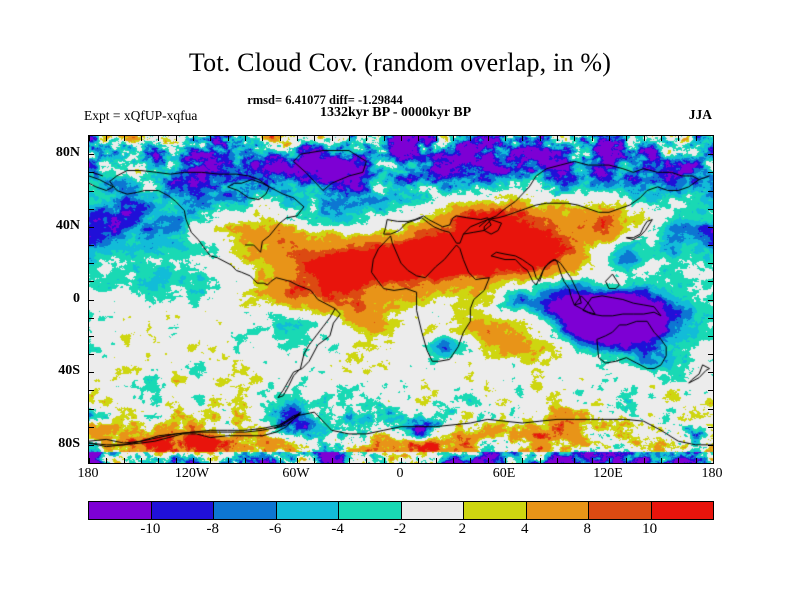 Image resolution: width=800 pixels, height=600 pixels. Describe the element at coordinates (400, 473) in the screenshot. I see `x-axis-tick-label: 0` at that location.